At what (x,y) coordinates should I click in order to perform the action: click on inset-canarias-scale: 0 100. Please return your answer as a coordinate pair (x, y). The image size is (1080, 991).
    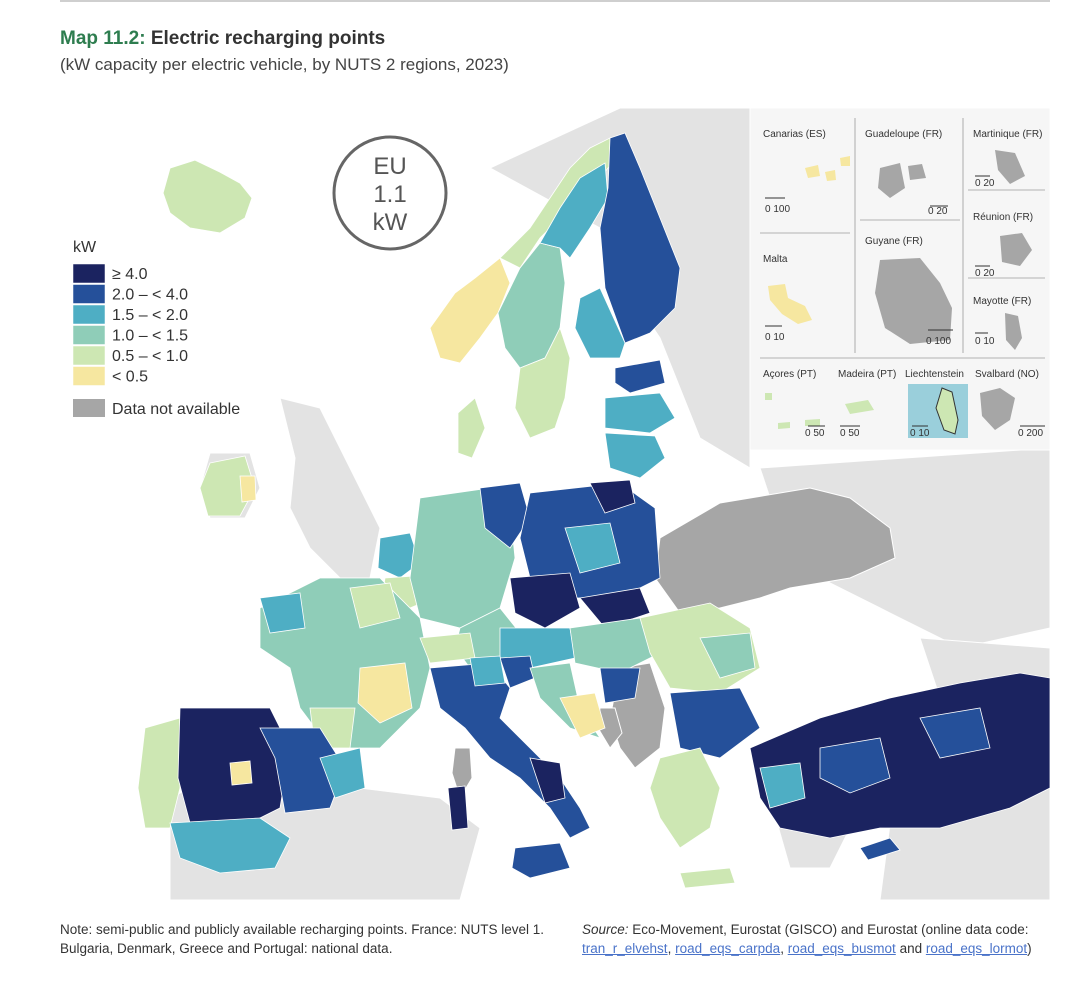
    Looking at the image, I should click on (777, 209).